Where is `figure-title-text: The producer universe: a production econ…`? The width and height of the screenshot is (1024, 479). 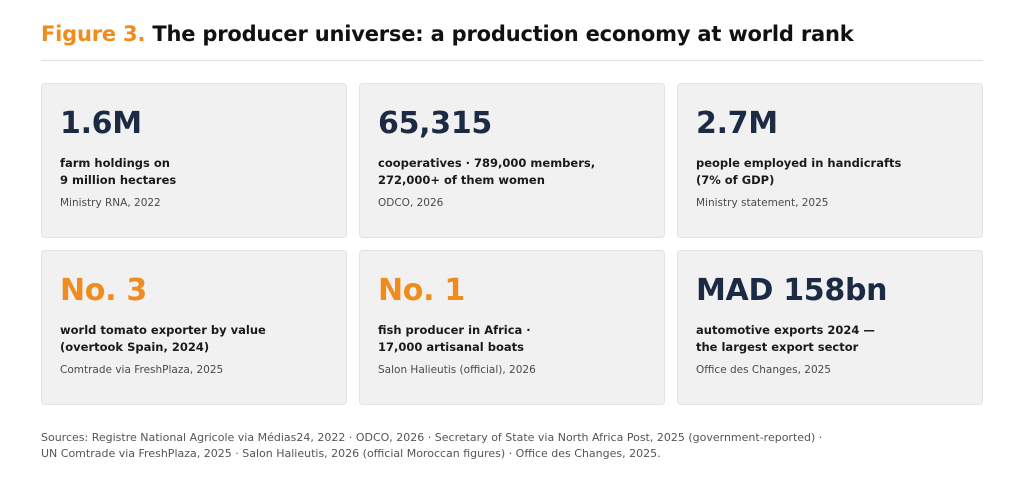
figure-title-text: The producer universe: a production econ… is located at coordinates (503, 34).